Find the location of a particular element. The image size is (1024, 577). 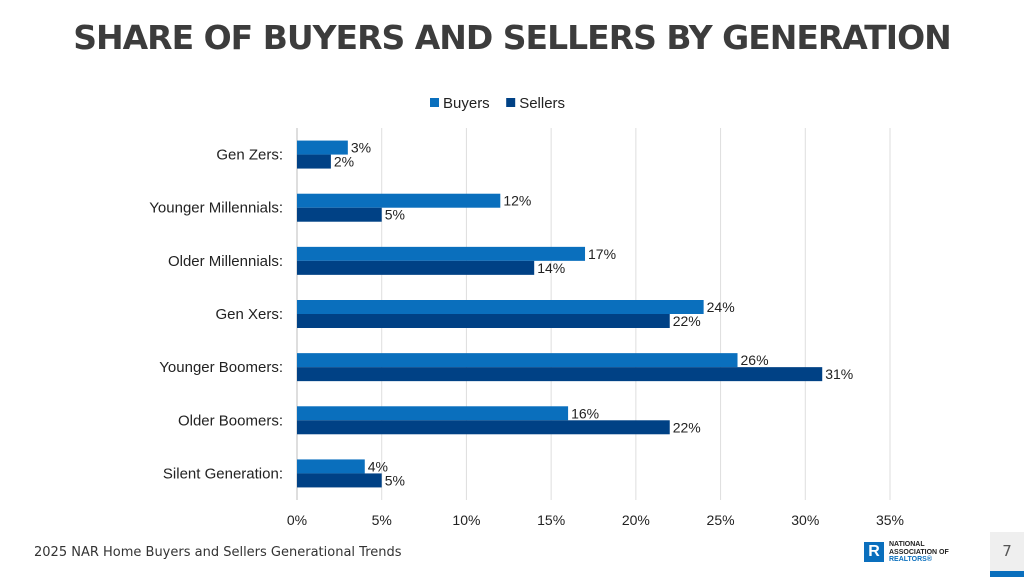

data-label: 4% is located at coordinates (378, 466).